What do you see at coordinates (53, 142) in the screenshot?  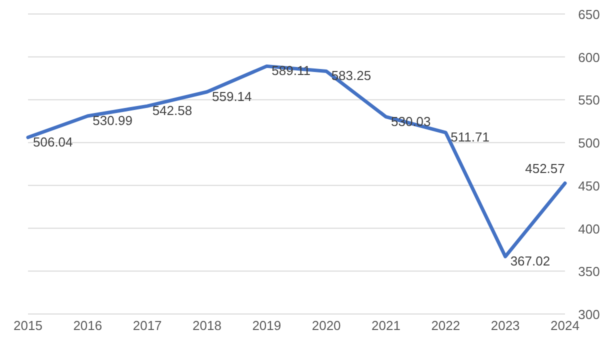 I see `data-label: 506.04` at bounding box center [53, 142].